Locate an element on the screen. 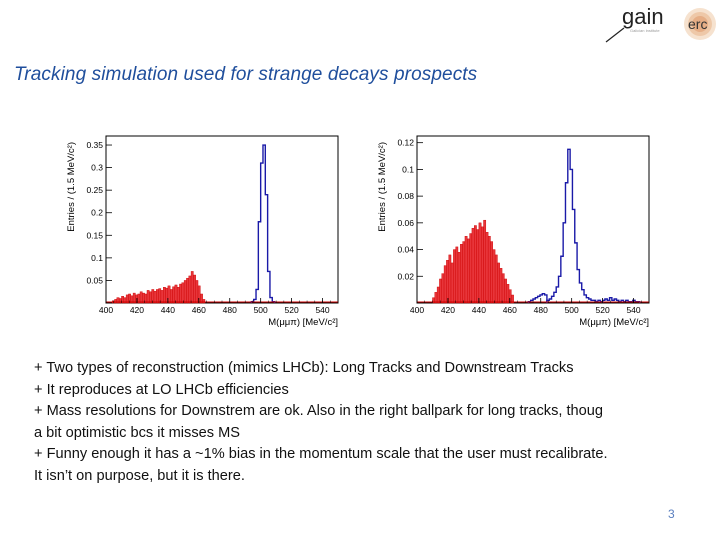 Image resolution: width=720 pixels, height=540 pixels. plot-frame is located at coordinates (222, 219).